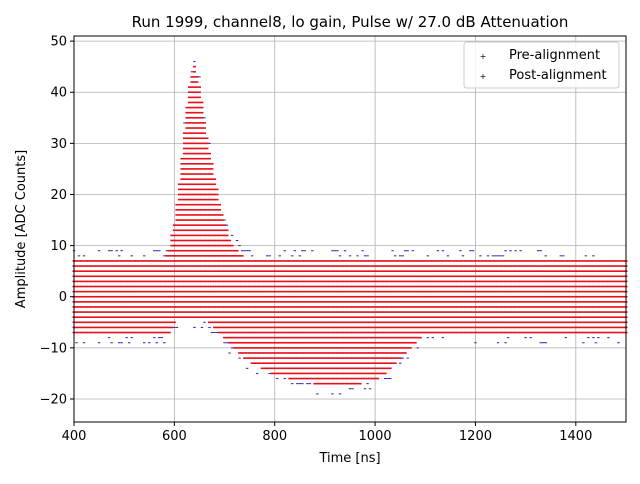 The image size is (640, 484). Describe the element at coordinates (58, 246) in the screenshot. I see `y-tick-label: 10` at that location.